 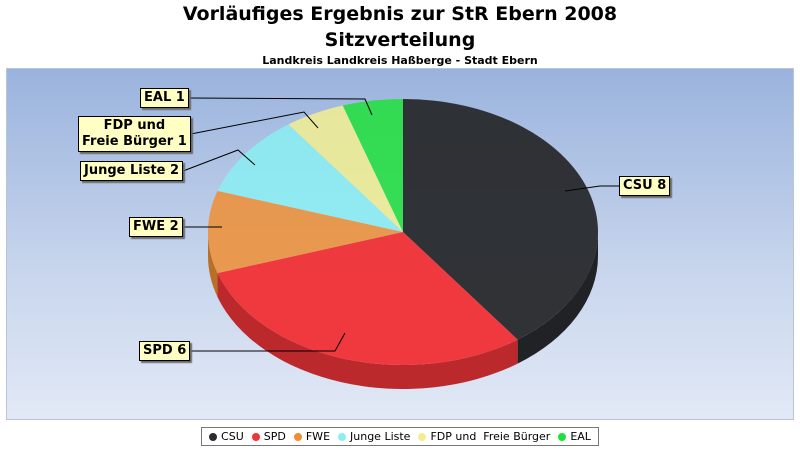 I want to click on data-label-junge-liste: Junge Liste 2, so click(x=132, y=171).